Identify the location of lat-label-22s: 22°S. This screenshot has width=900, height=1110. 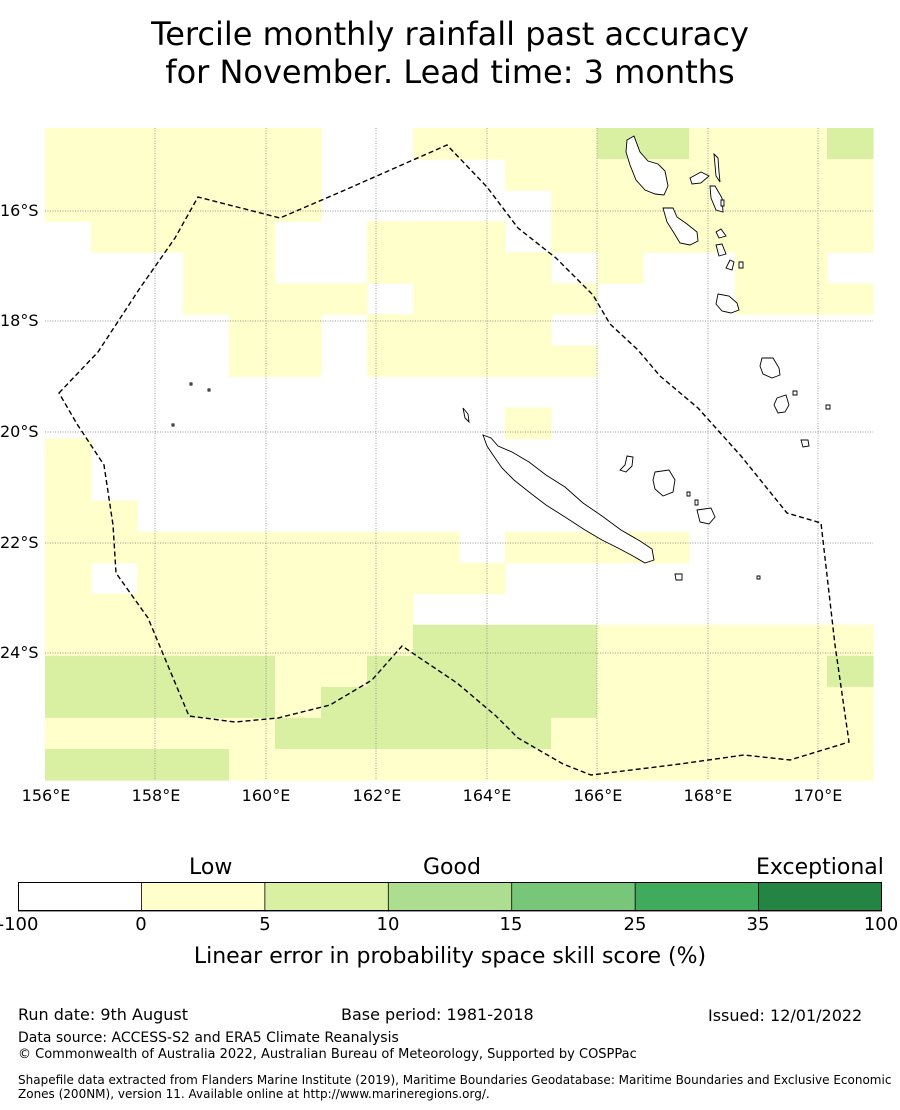
(19, 542).